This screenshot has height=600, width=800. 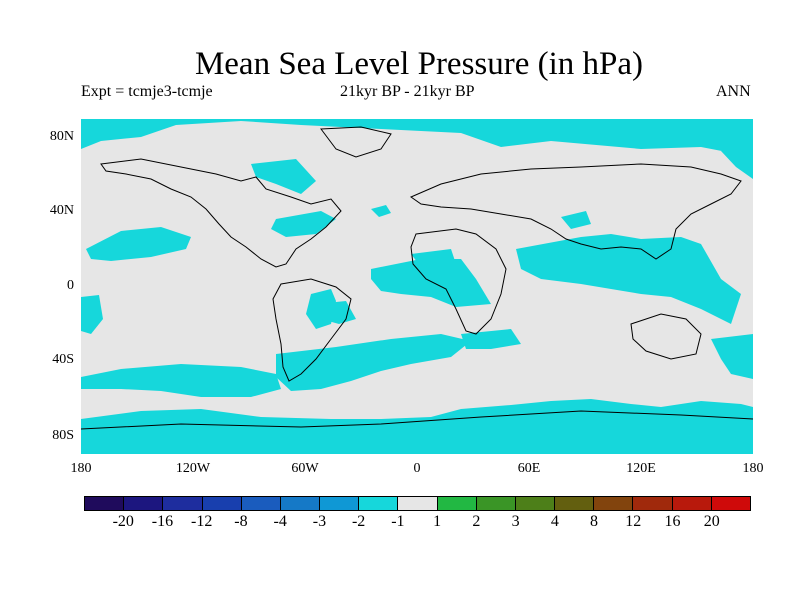 What do you see at coordinates (633, 521) in the screenshot?
I see `colorbar-label: 12` at bounding box center [633, 521].